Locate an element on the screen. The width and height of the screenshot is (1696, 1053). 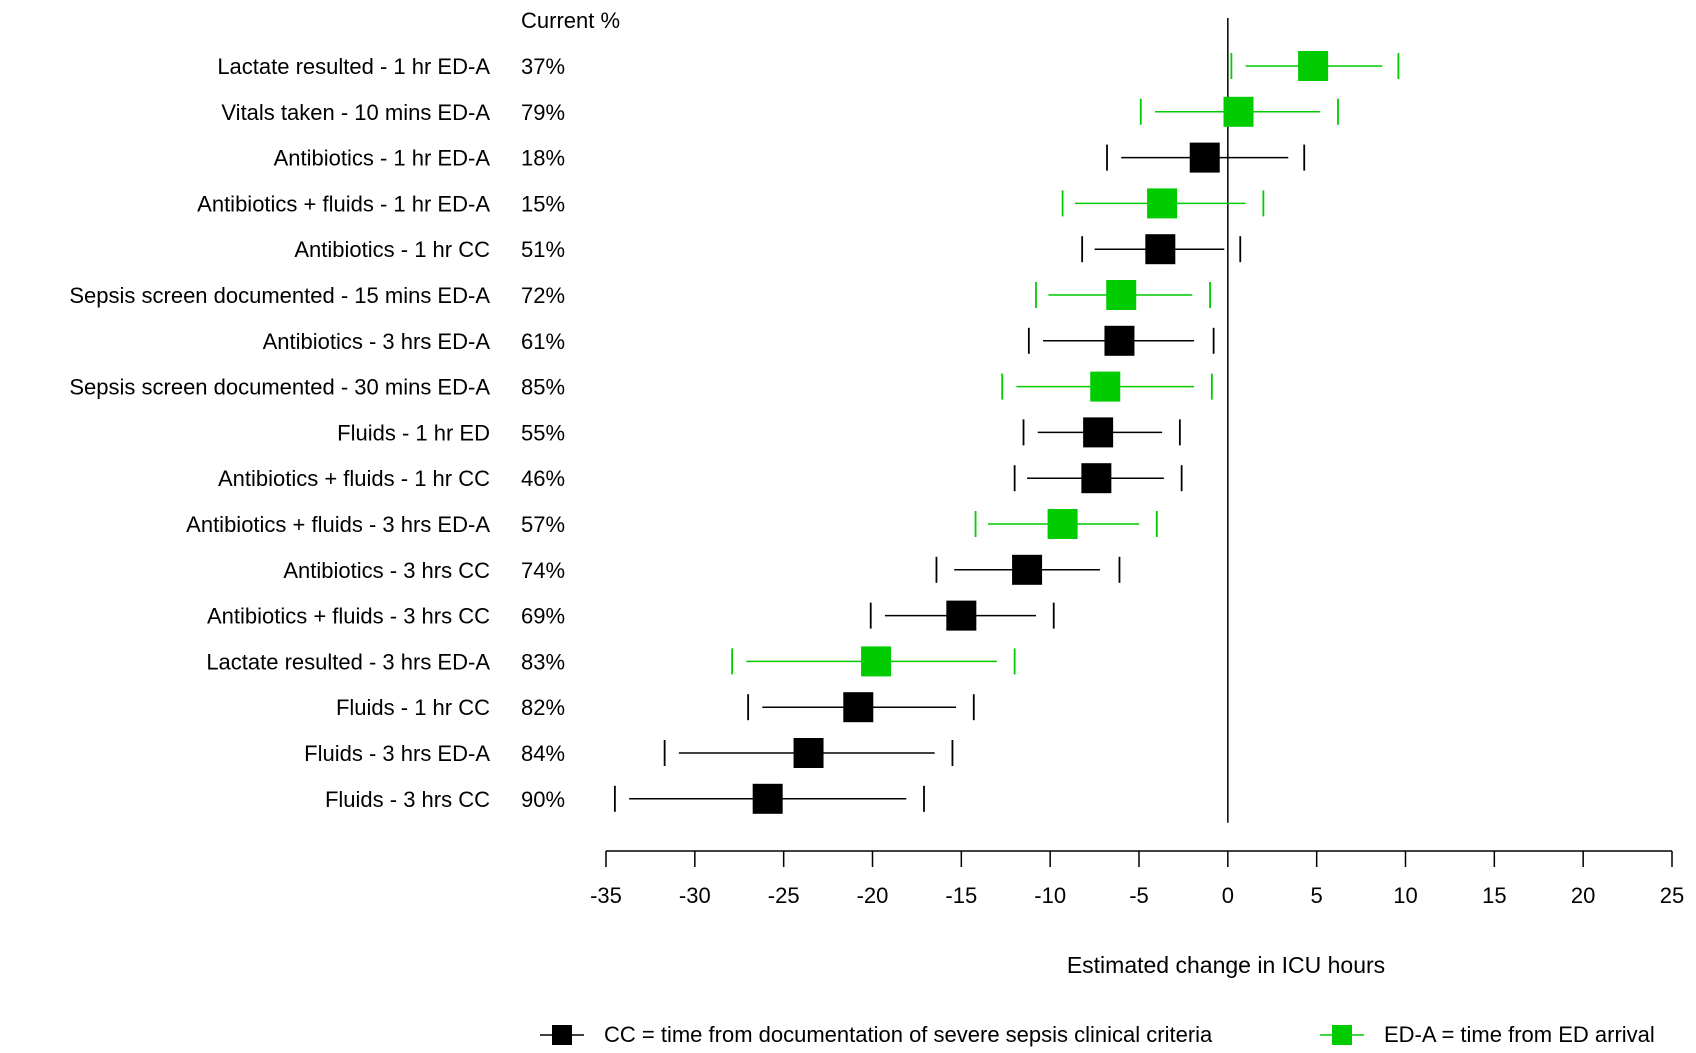
forest-row: Fluids - 1 hr CC 82% is located at coordinates (655, 707).